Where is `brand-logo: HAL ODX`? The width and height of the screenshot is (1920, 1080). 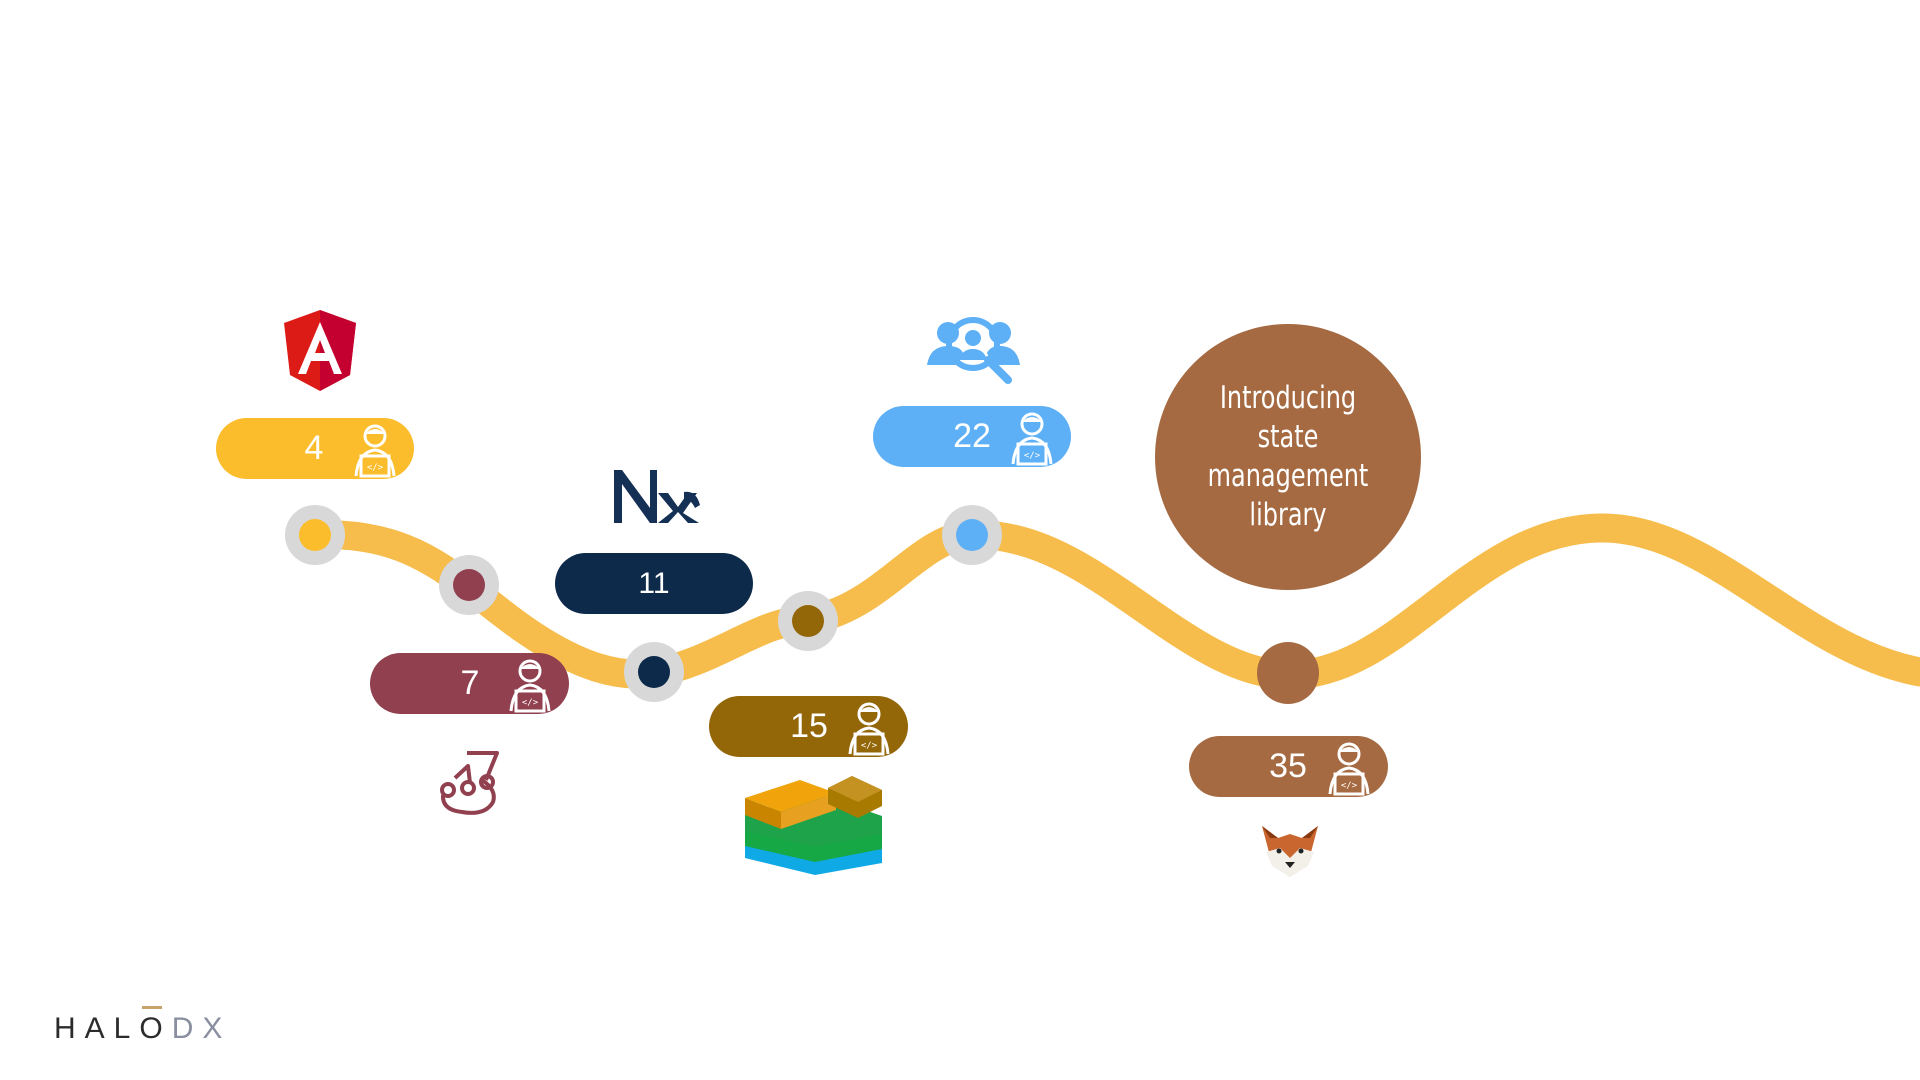
brand-logo: HAL ODX is located at coordinates (143, 1029).